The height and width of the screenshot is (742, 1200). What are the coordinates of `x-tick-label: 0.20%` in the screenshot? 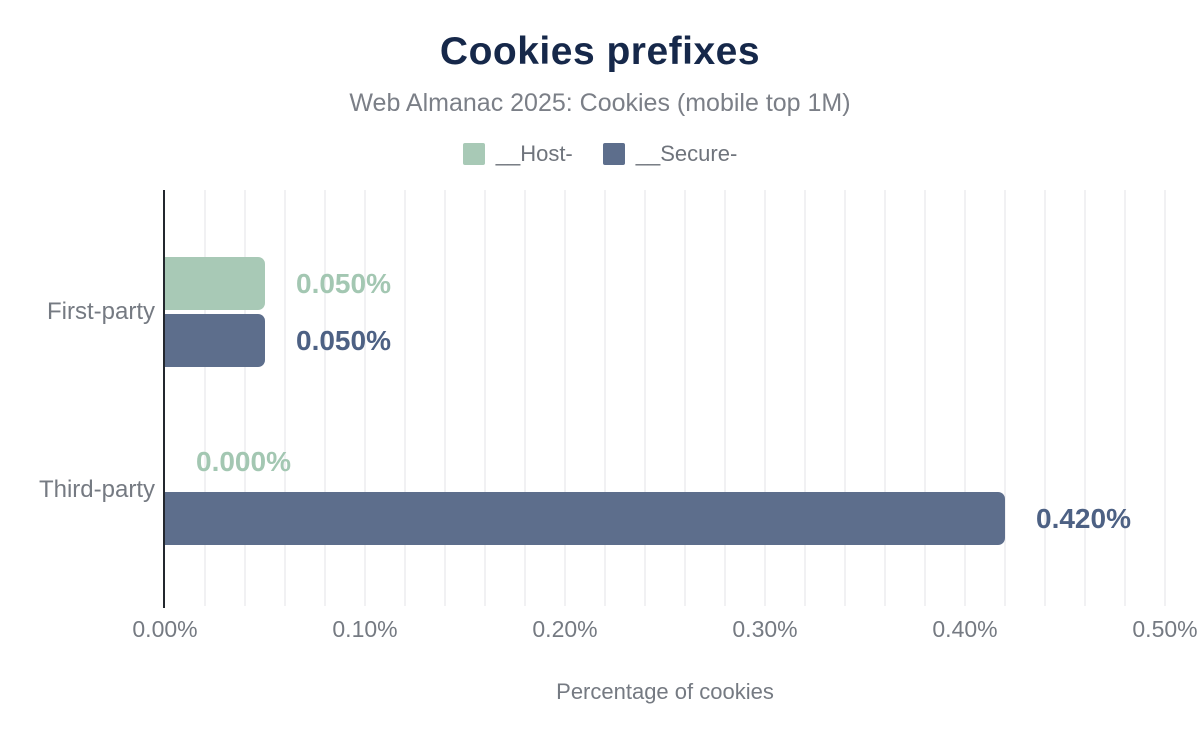 It's located at (565, 629).